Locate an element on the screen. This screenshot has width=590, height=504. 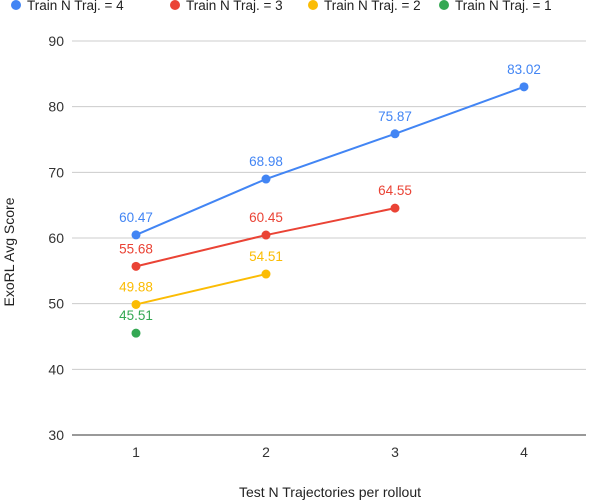
y-tick-label: 90 is located at coordinates (56, 41).